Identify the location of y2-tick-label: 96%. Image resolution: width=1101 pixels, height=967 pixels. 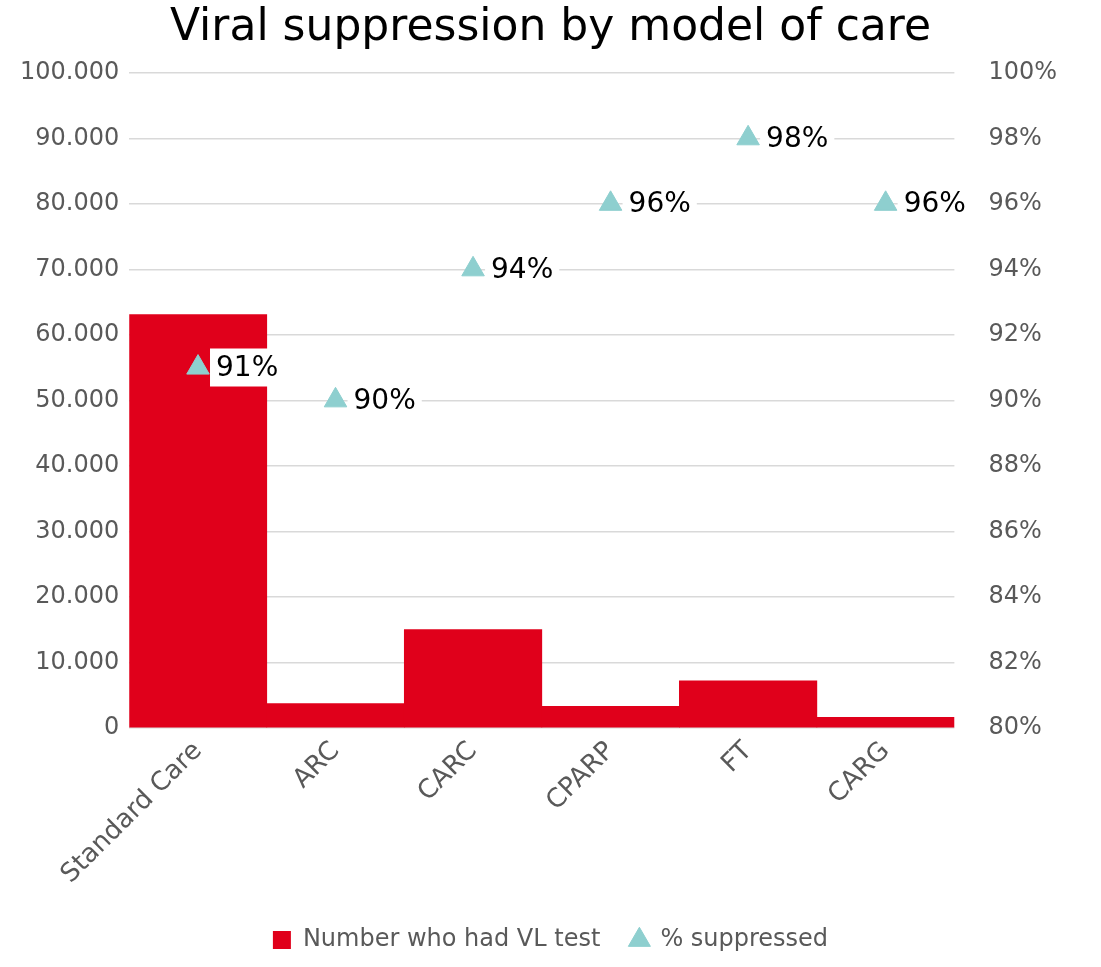
(1015, 202).